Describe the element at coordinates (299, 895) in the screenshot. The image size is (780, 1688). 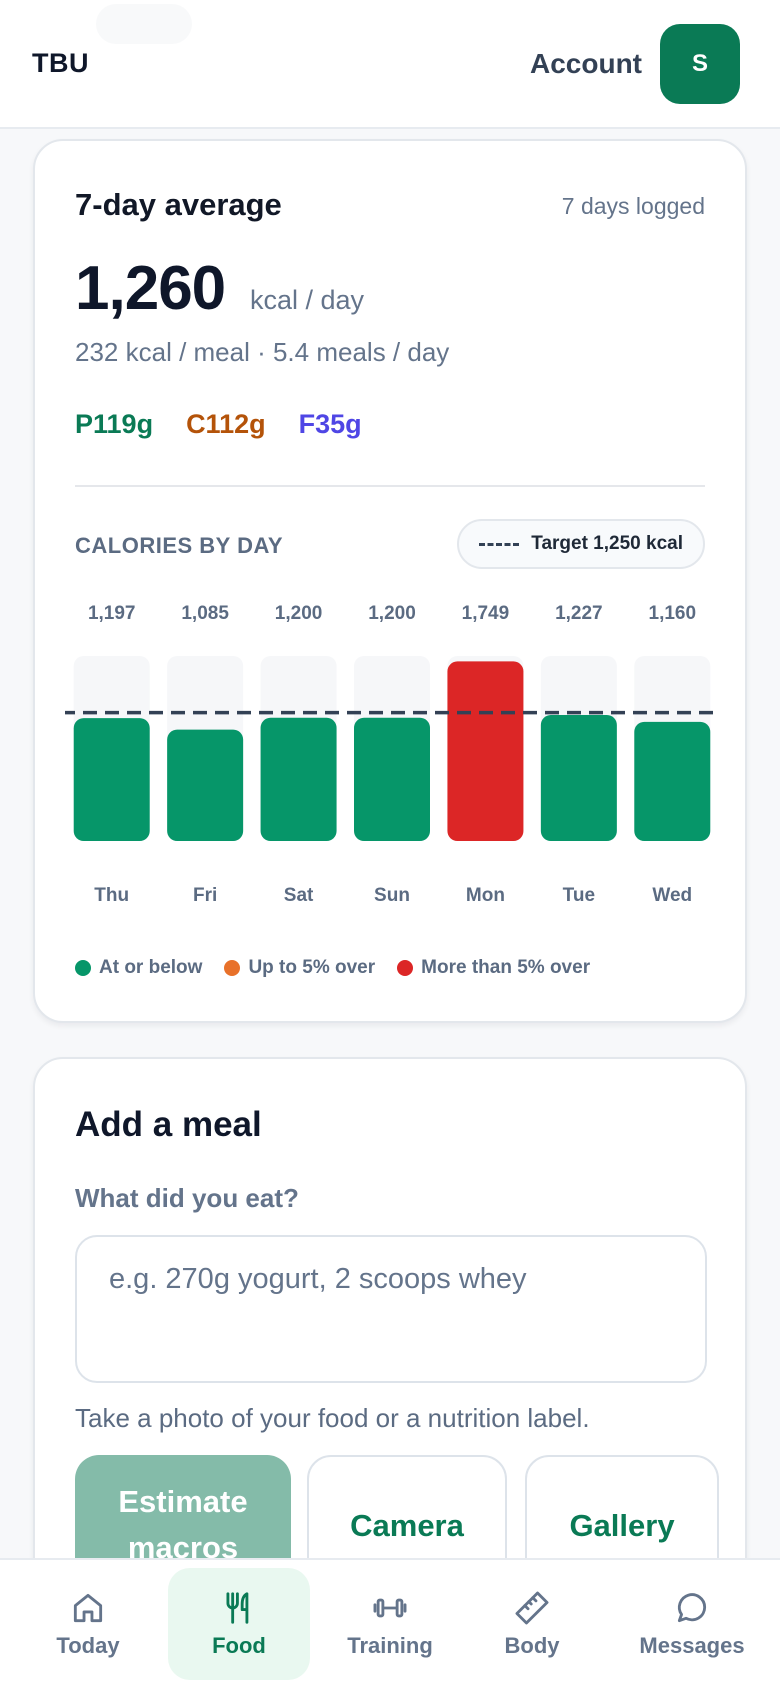
I see `x-tick-label: Sat` at that location.